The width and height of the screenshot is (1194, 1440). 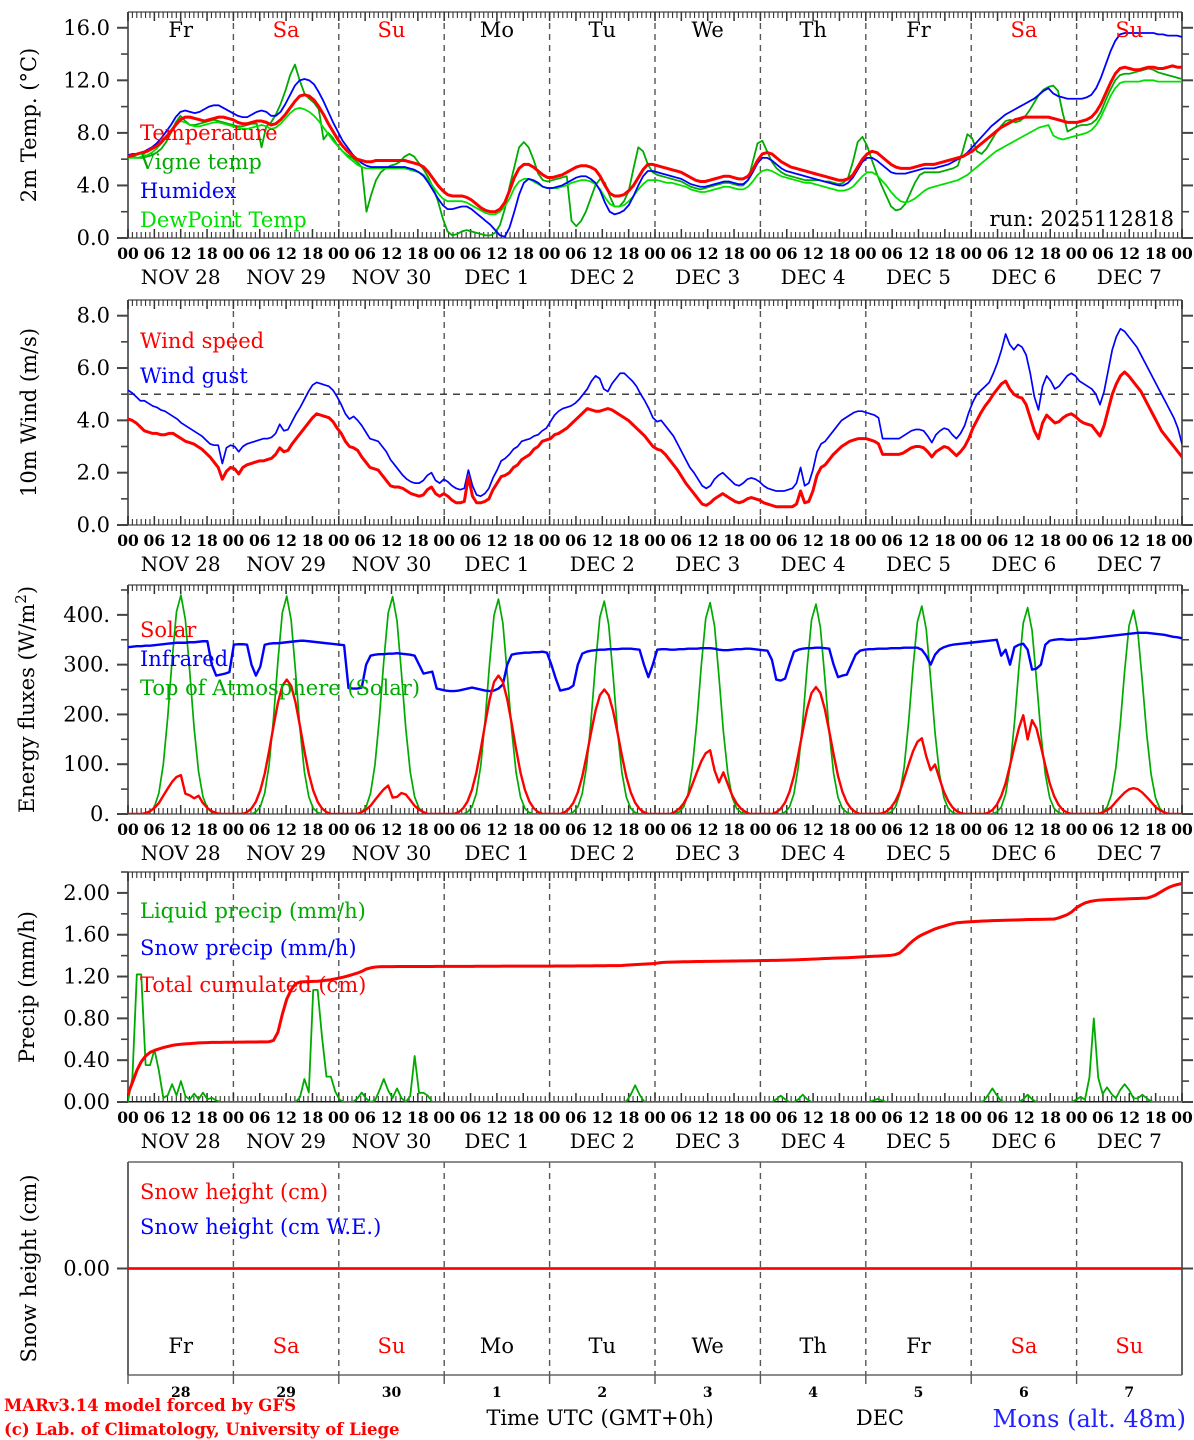 What do you see at coordinates (93, 473) in the screenshot?
I see `y-tick-label: 2.0` at bounding box center [93, 473].